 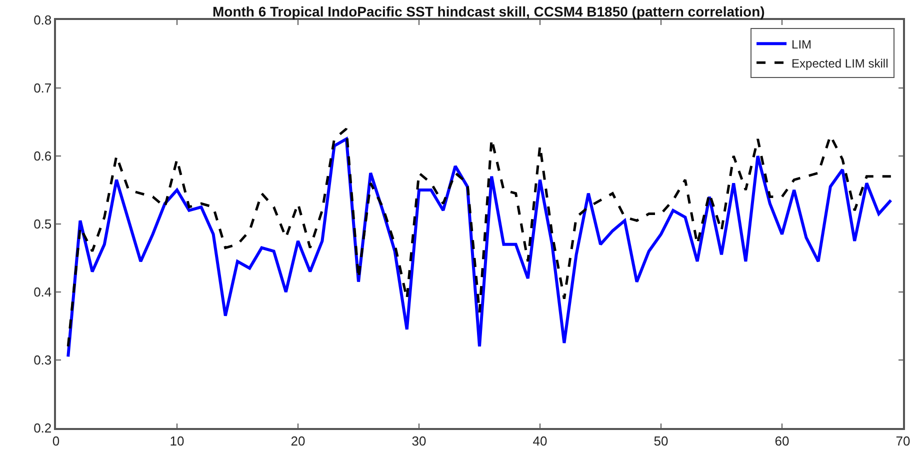 What do you see at coordinates (488, 12) in the screenshot?
I see `chart-title: Month 6 Tropical IndoPacific SST hindcast skill, CCSM4 B1850 (pattern correlation)` at bounding box center [488, 12].